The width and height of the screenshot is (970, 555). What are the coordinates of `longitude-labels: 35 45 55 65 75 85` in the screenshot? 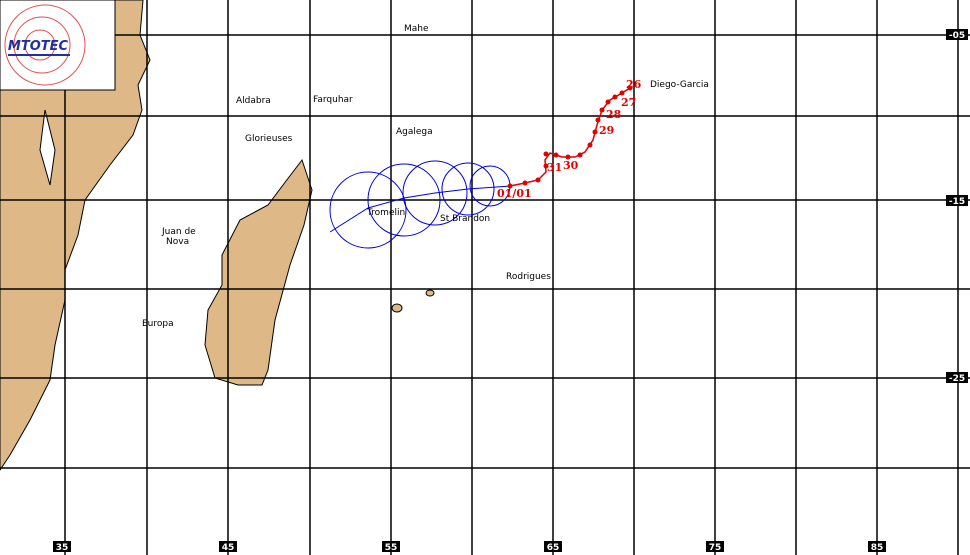 It's located at (469, 547).